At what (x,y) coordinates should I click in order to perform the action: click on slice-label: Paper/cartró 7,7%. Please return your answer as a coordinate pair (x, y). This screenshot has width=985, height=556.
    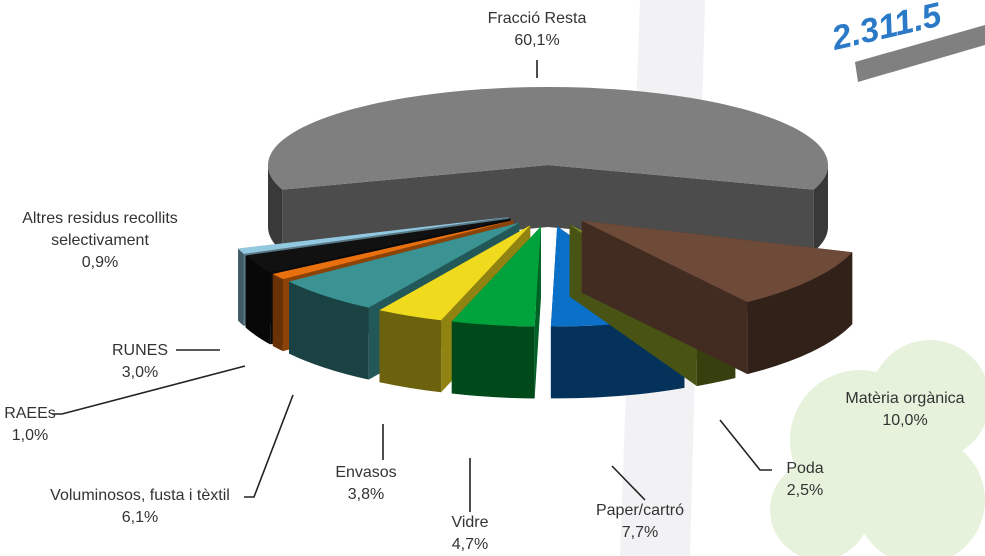
    Looking at the image, I should click on (640, 522).